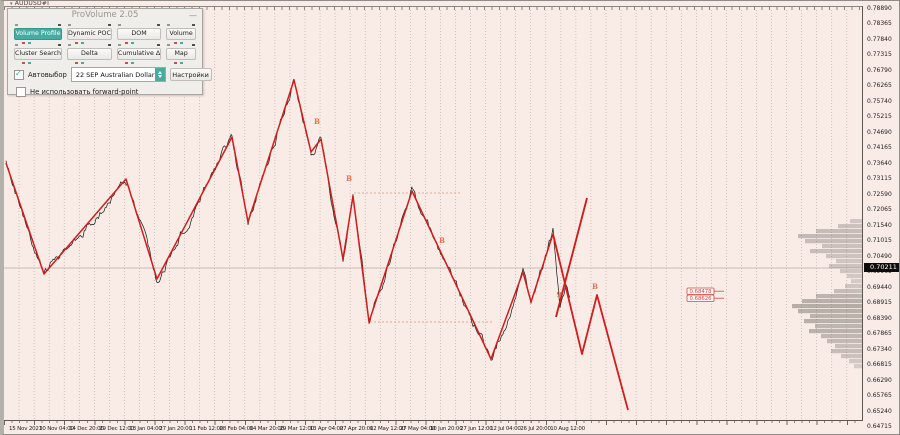 The width and height of the screenshot is (900, 435). I want to click on price-axis-label: 0.71015, so click(879, 240).